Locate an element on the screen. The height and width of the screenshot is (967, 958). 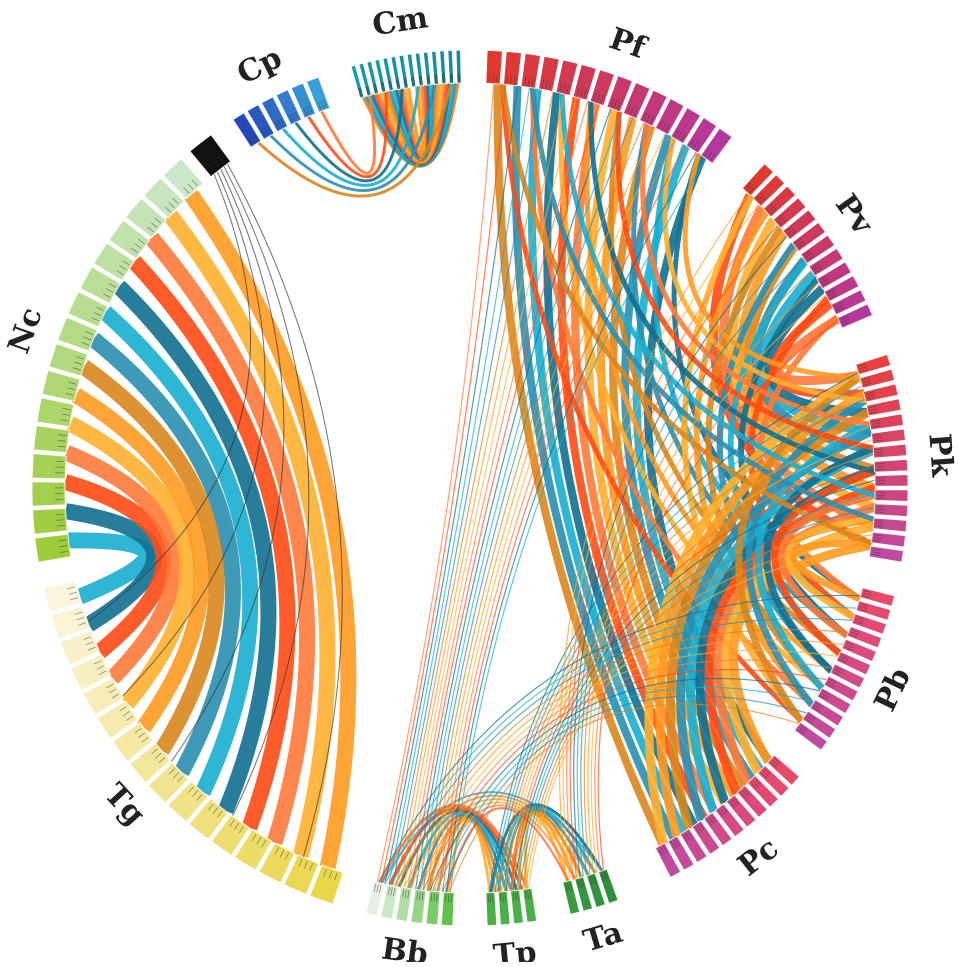
segment-label-ta: Ta is located at coordinates (602, 937).